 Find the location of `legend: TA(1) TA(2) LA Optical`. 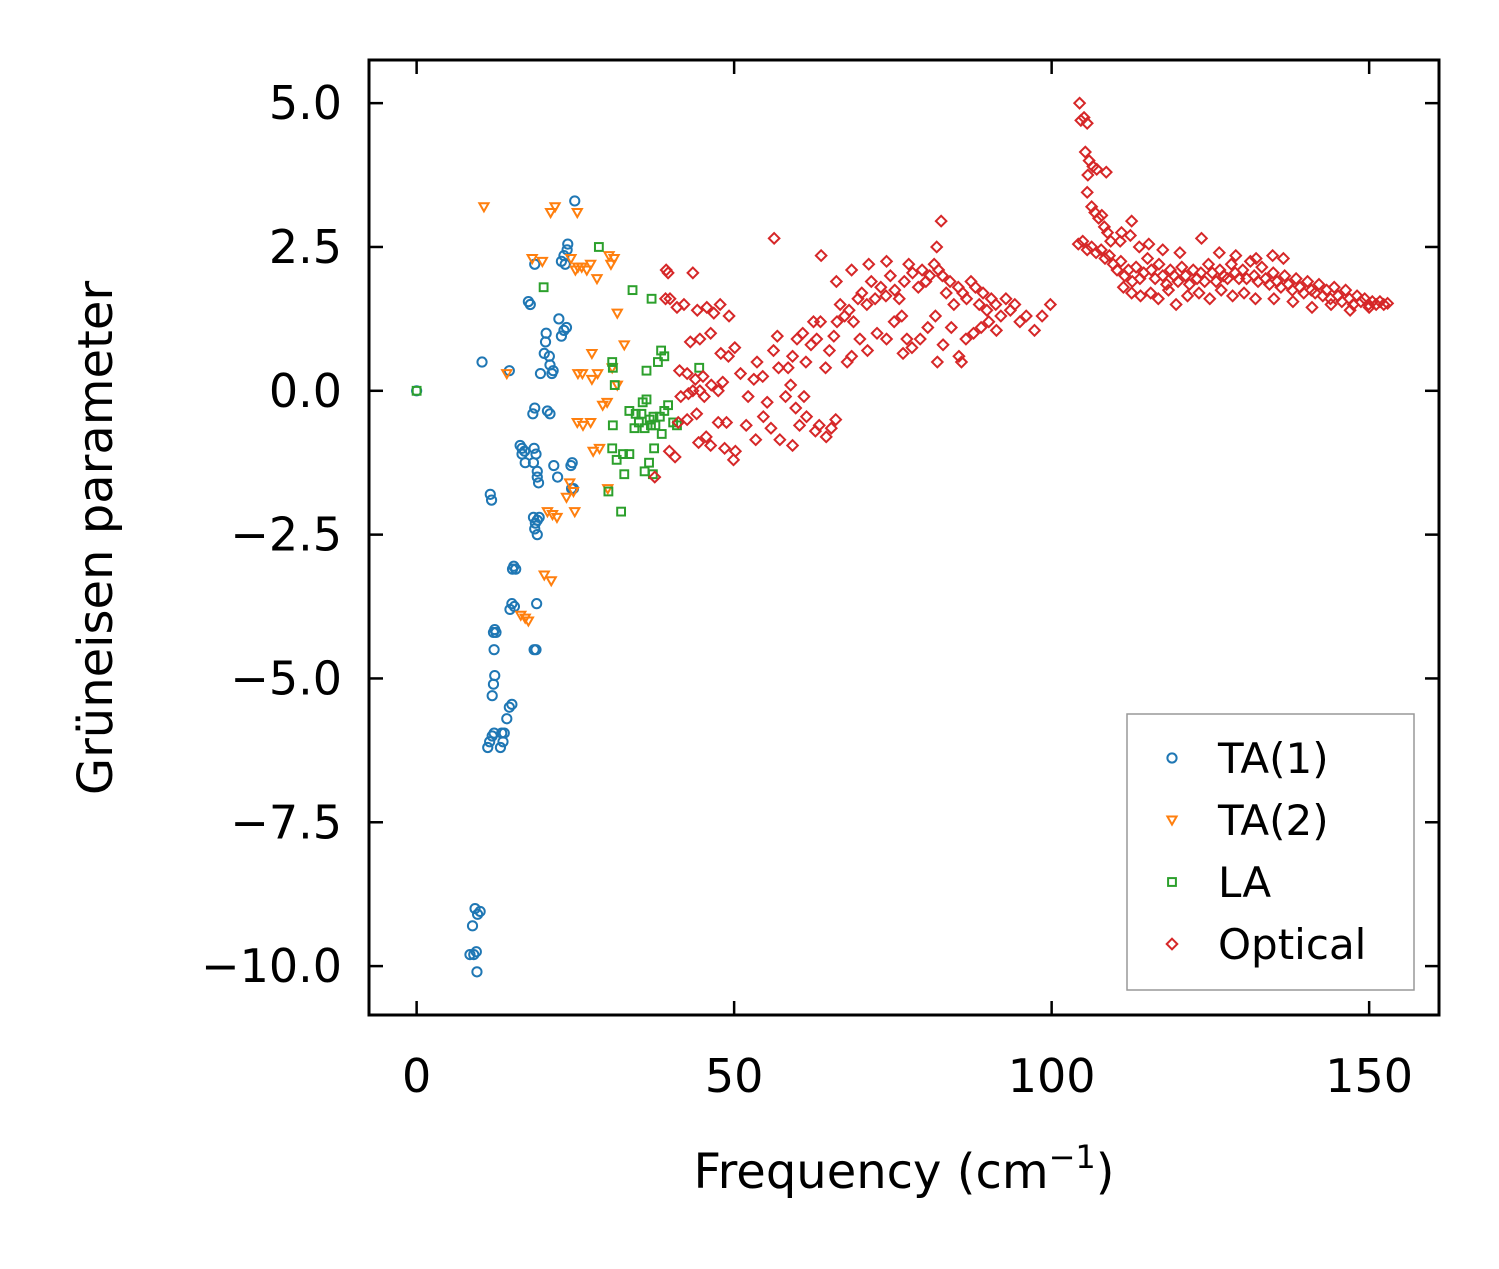

legend: TA(1) TA(2) LA Optical is located at coordinates (1270, 852).